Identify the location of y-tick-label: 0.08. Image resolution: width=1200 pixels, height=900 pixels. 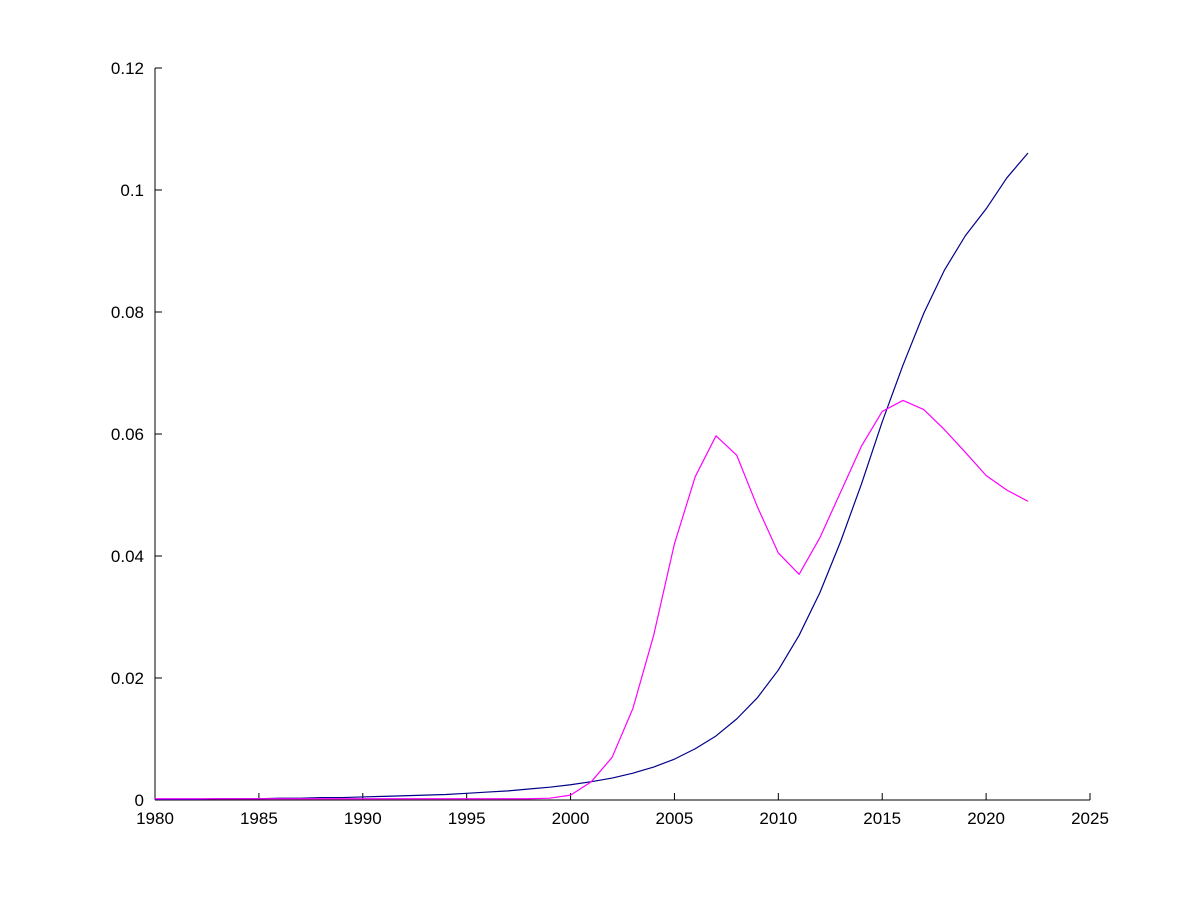
(127, 312).